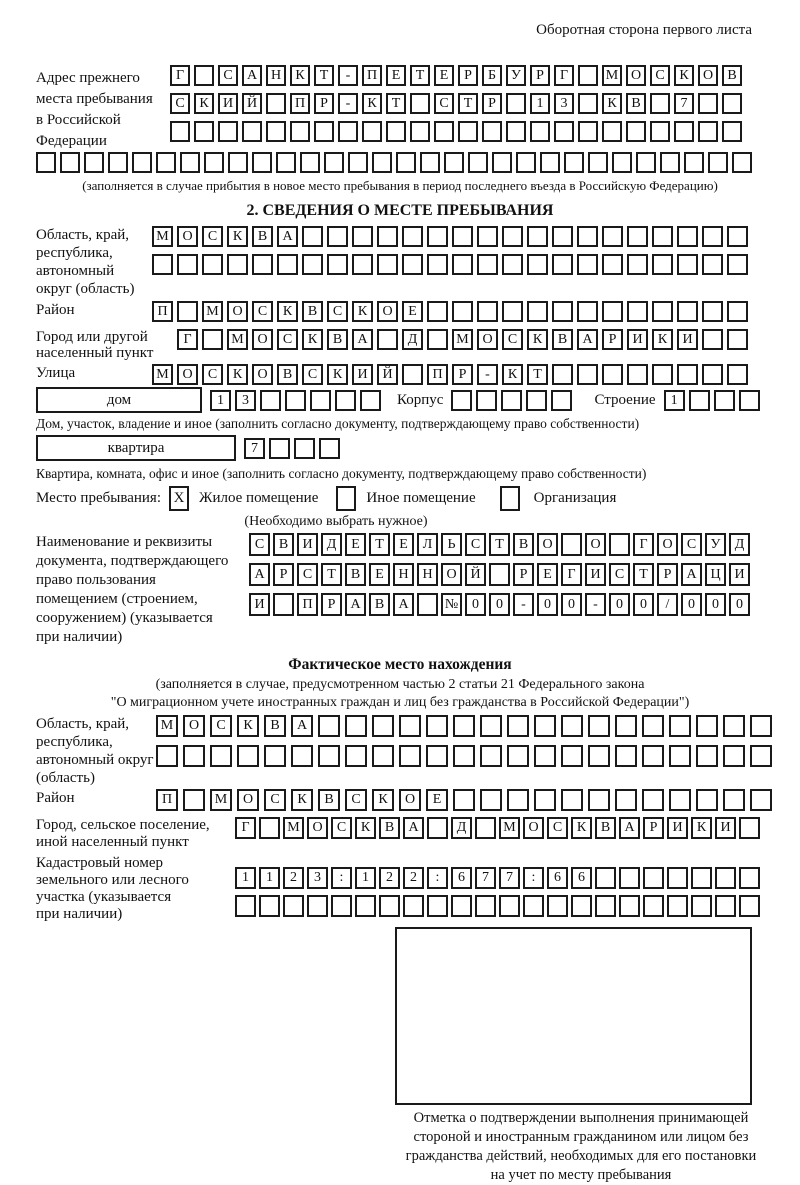 Image resolution: width=800 pixels, height=1185 pixels. I want to click on char-cell: Ц, so click(715, 574).